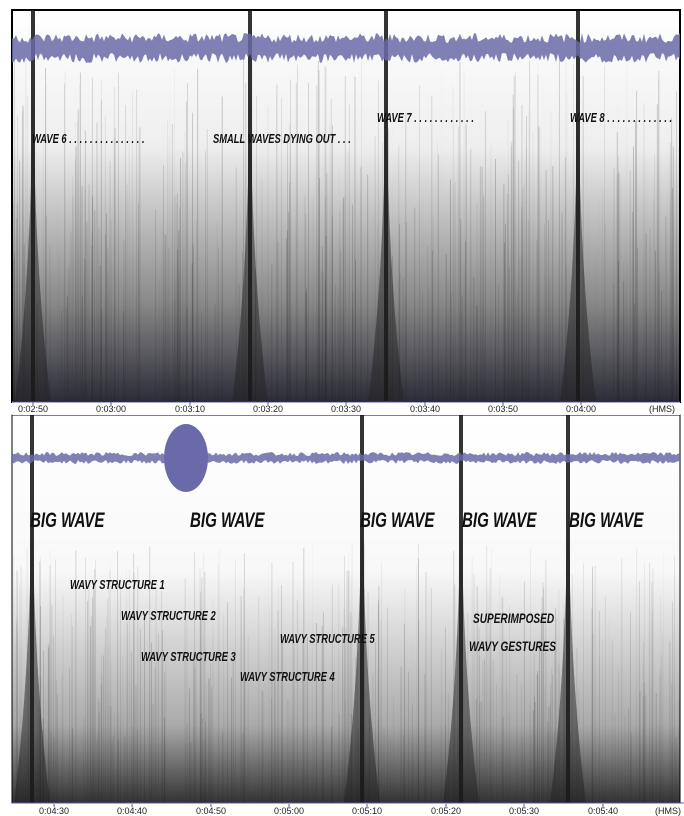 The height and width of the screenshot is (816, 684). What do you see at coordinates (346, 48) in the screenshot?
I see `waveform` at bounding box center [346, 48].